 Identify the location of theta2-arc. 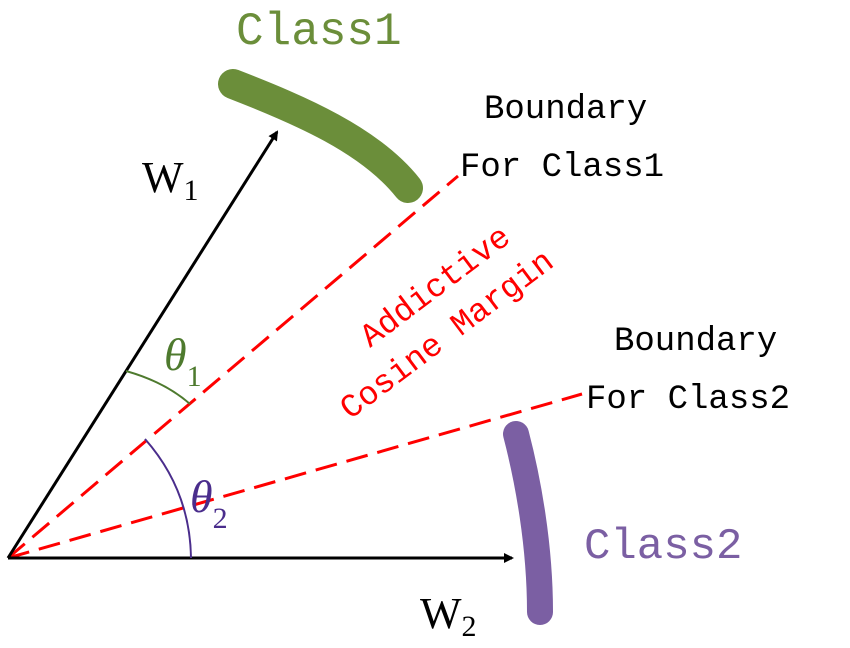
(168, 498).